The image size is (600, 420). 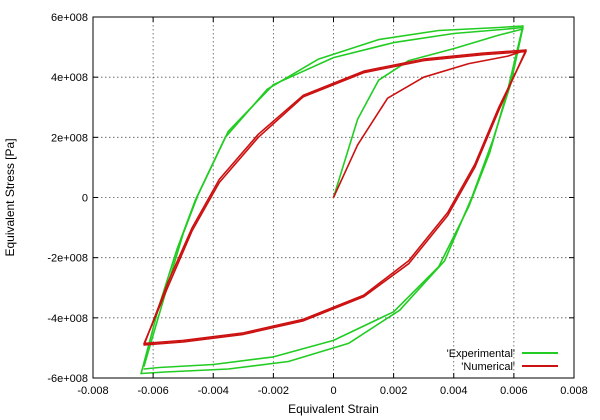 What do you see at coordinates (85, 199) in the screenshot?
I see `y-tick-label: 0` at bounding box center [85, 199].